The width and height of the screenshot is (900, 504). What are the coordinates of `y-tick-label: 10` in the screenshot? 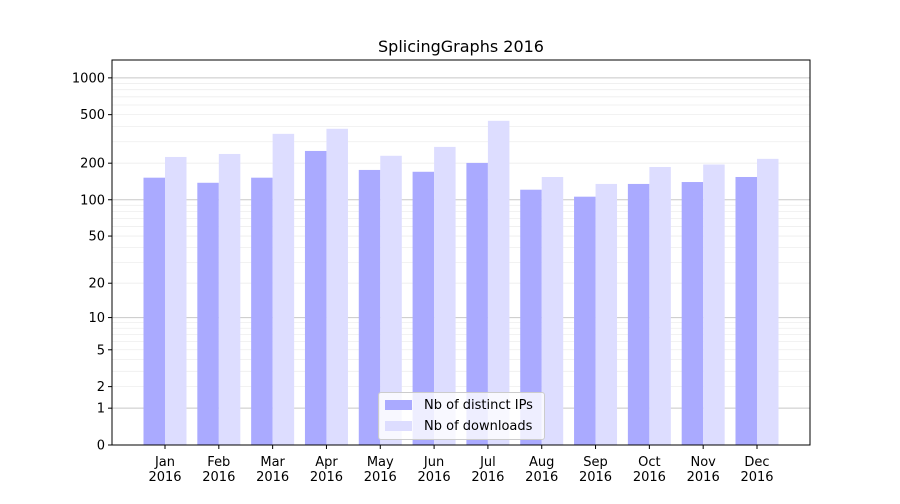 It's located at (96, 318).